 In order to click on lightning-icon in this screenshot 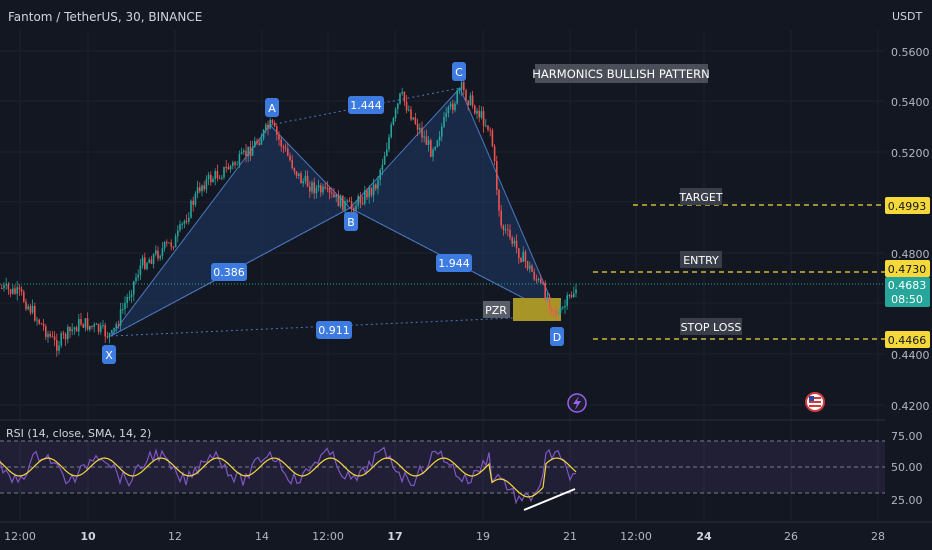, I will do `click(577, 403)`.